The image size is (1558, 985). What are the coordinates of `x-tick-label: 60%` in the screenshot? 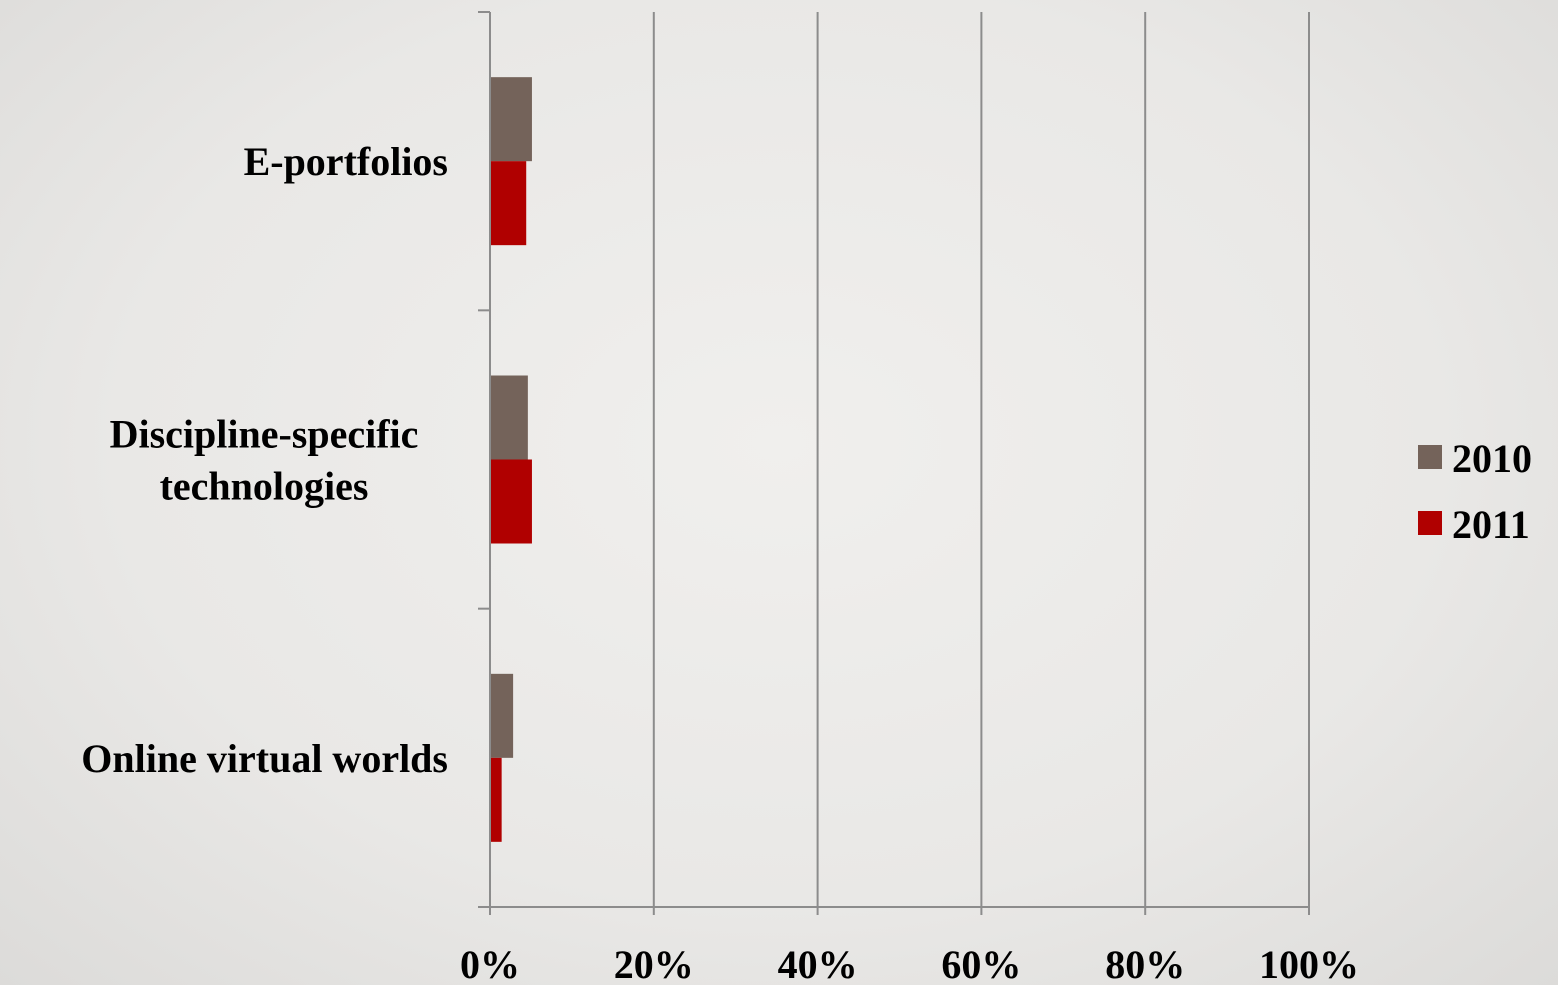 It's located at (981, 963).